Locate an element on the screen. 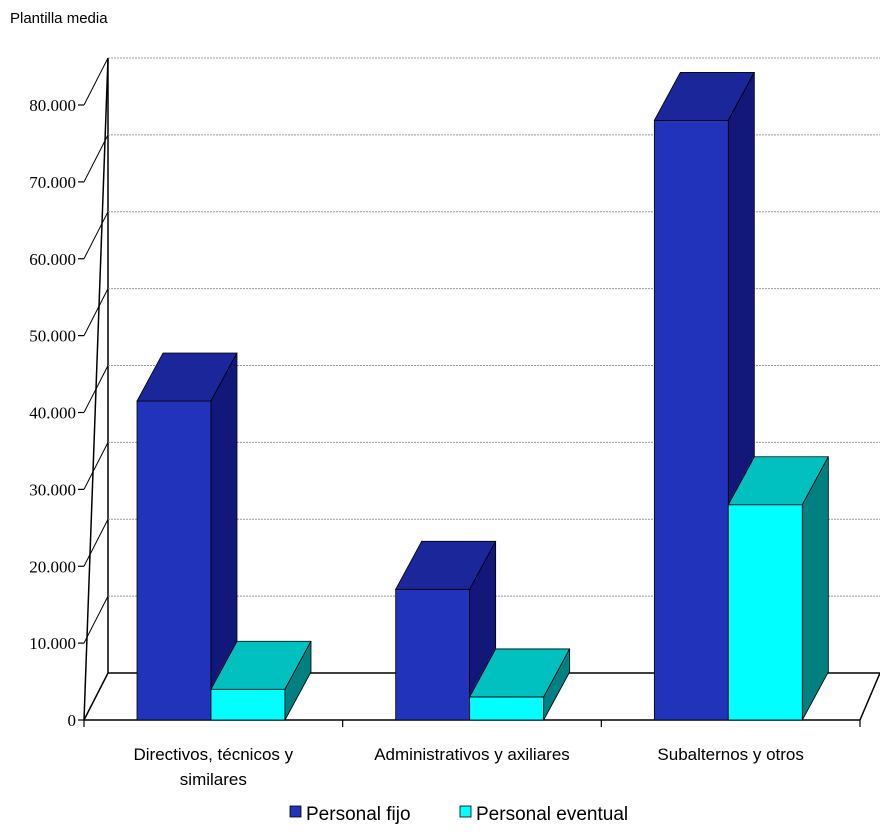 Image resolution: width=880 pixels, height=832 pixels. y-tick-label: 20.000 is located at coordinates (52, 566).